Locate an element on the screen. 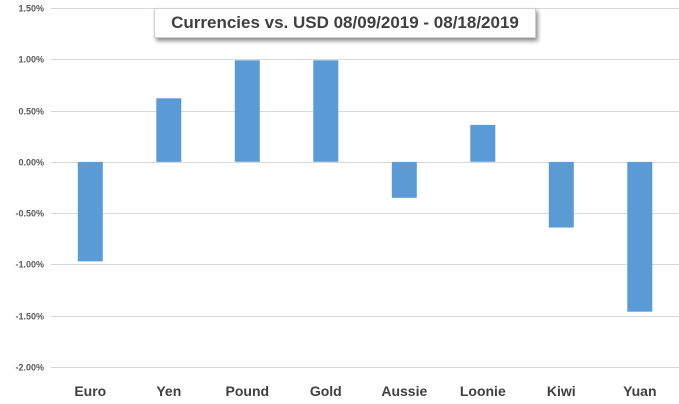 Image resolution: width=679 pixels, height=404 pixels. bar-euro is located at coordinates (90, 211).